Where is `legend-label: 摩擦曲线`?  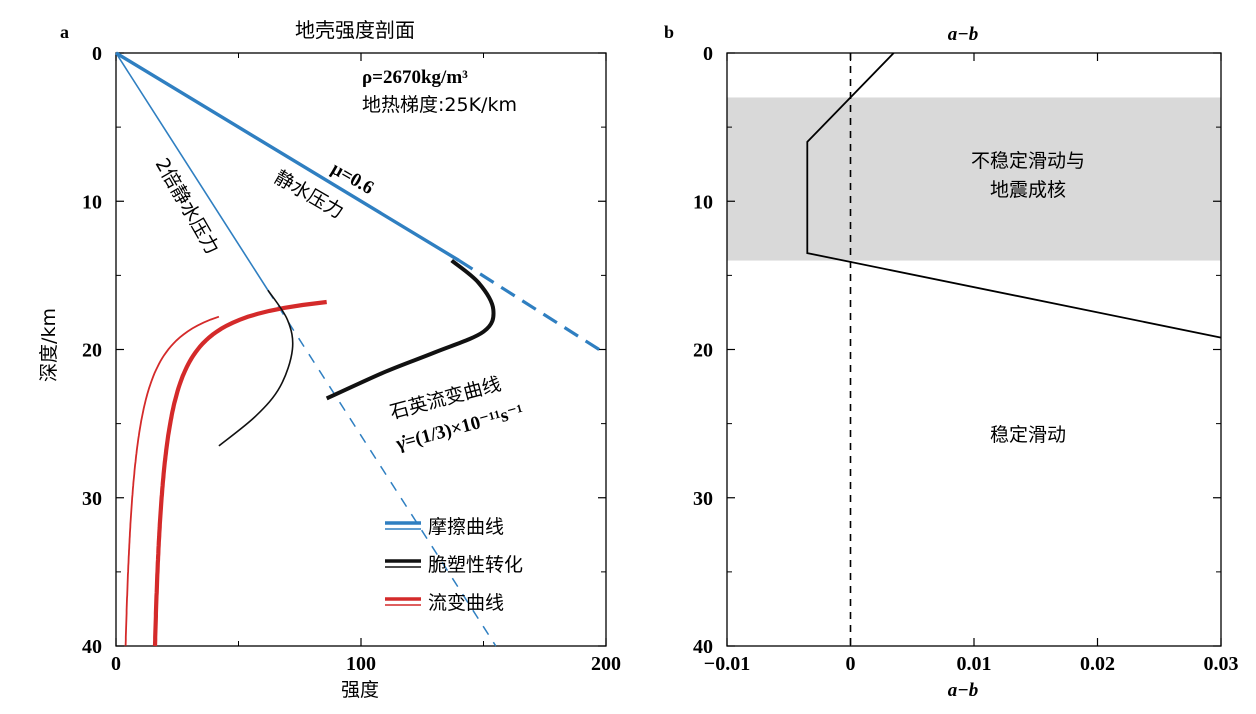
legend-label: 摩擦曲线 is located at coordinates (466, 527).